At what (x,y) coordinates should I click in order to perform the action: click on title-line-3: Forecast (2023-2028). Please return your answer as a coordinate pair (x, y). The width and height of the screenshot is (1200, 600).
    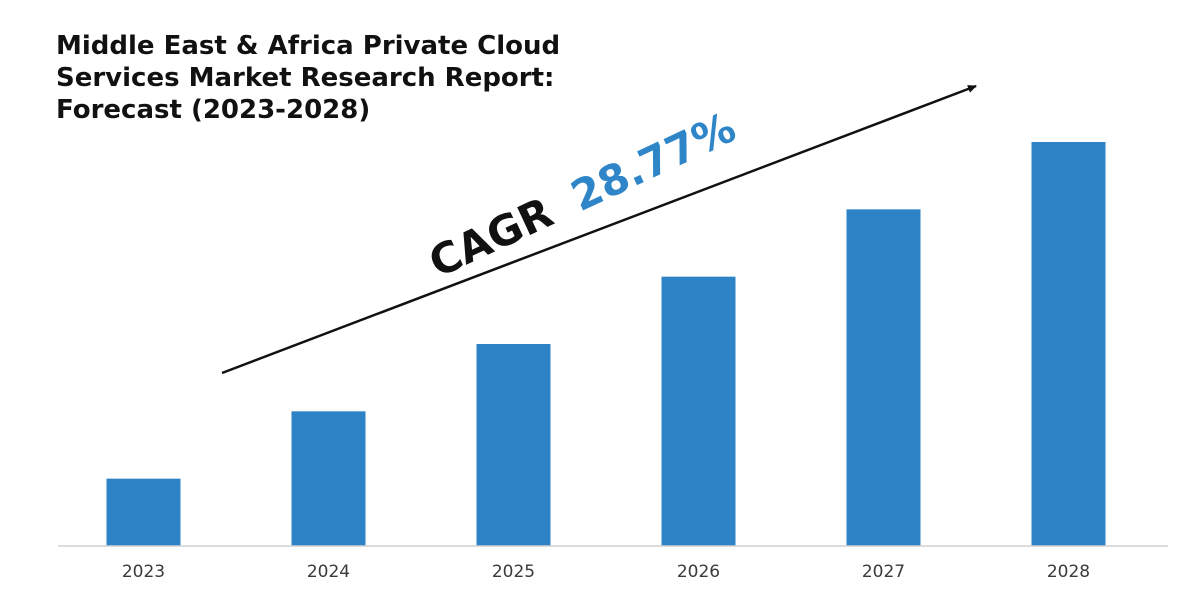
    Looking at the image, I should click on (213, 110).